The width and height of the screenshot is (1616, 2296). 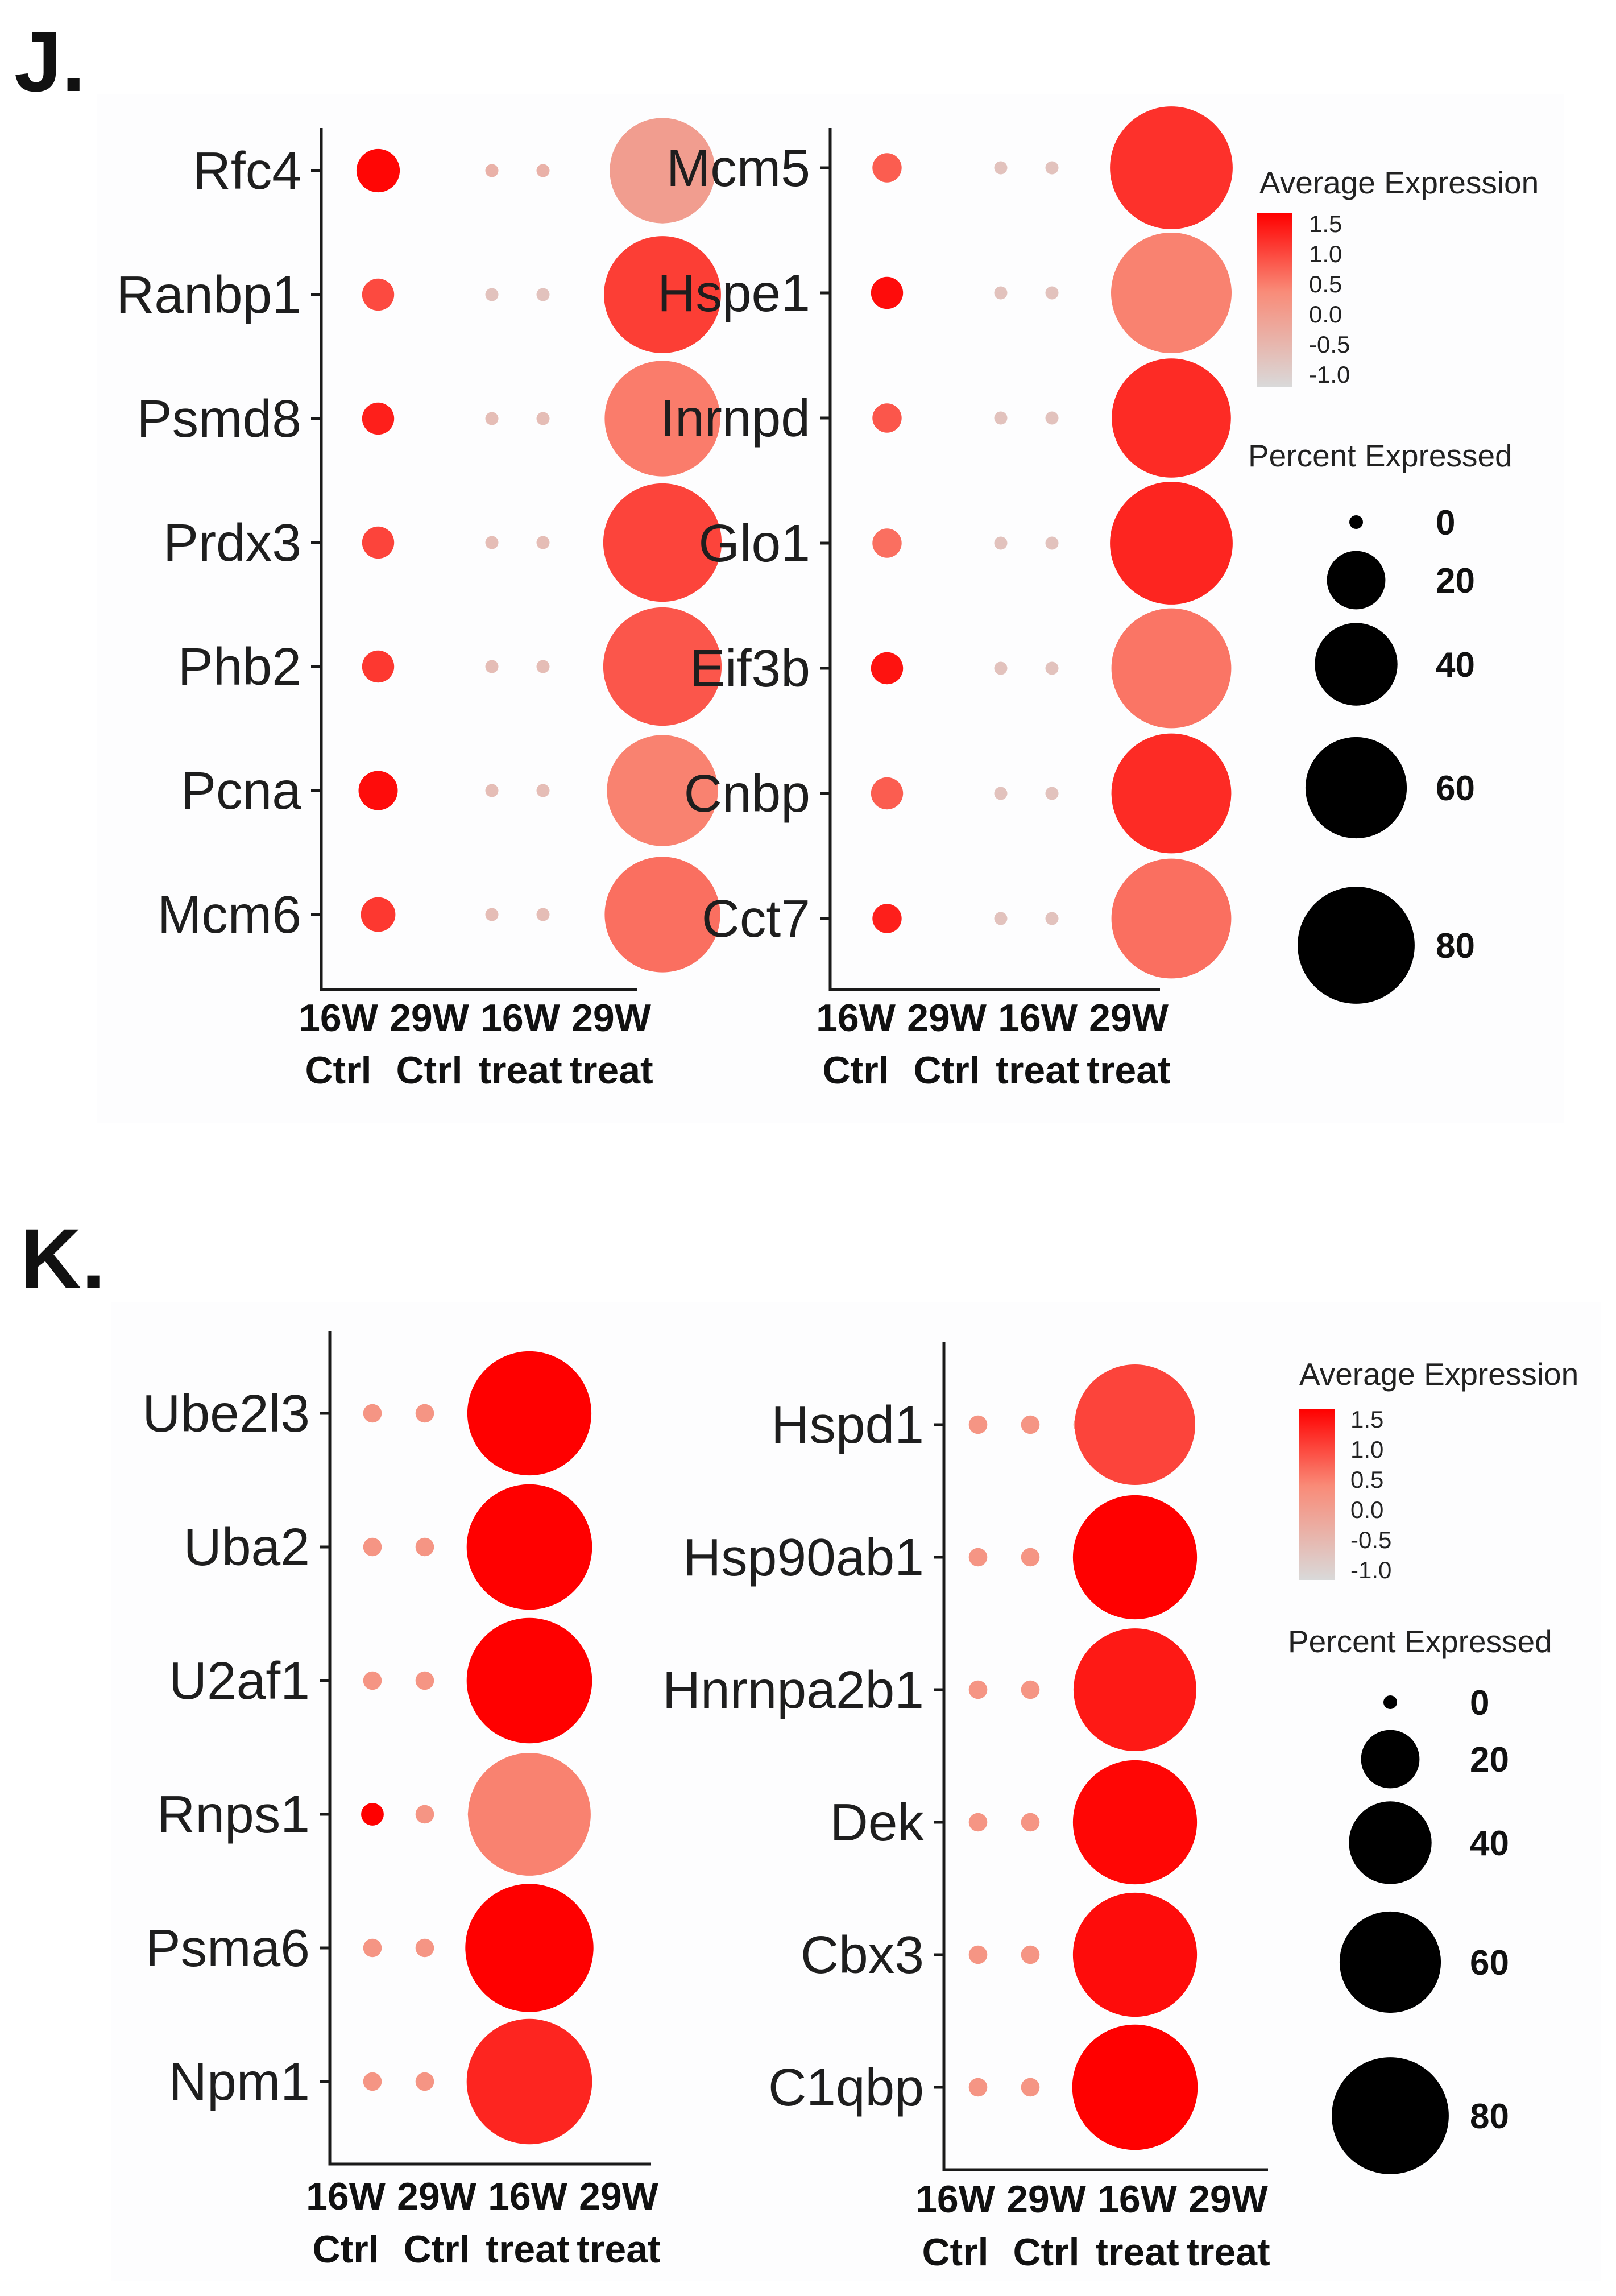 I want to click on size-key-label: 80, so click(x=1455, y=946).